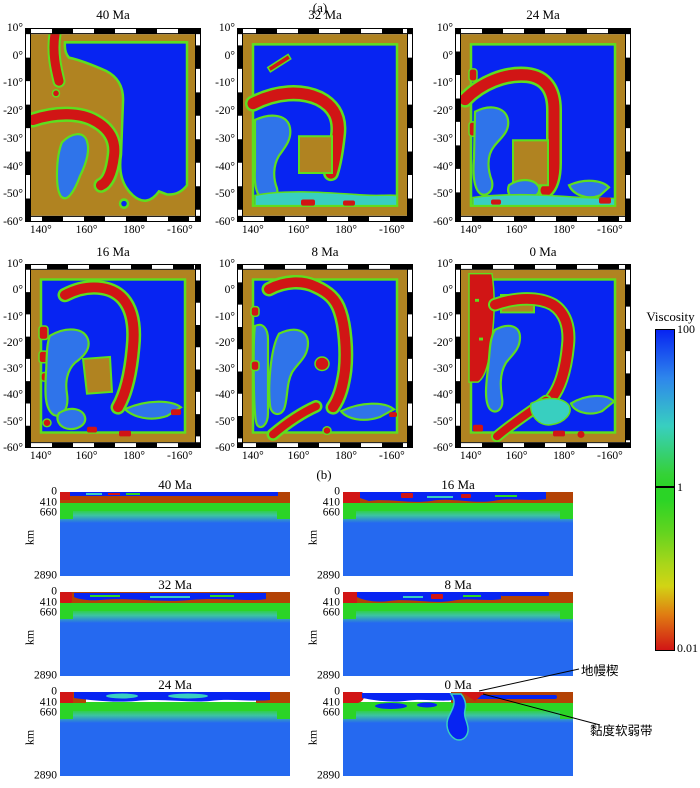 Image resolution: width=700 pixels, height=788 pixels. I want to click on colorbar-middle-tick, so click(665, 487).